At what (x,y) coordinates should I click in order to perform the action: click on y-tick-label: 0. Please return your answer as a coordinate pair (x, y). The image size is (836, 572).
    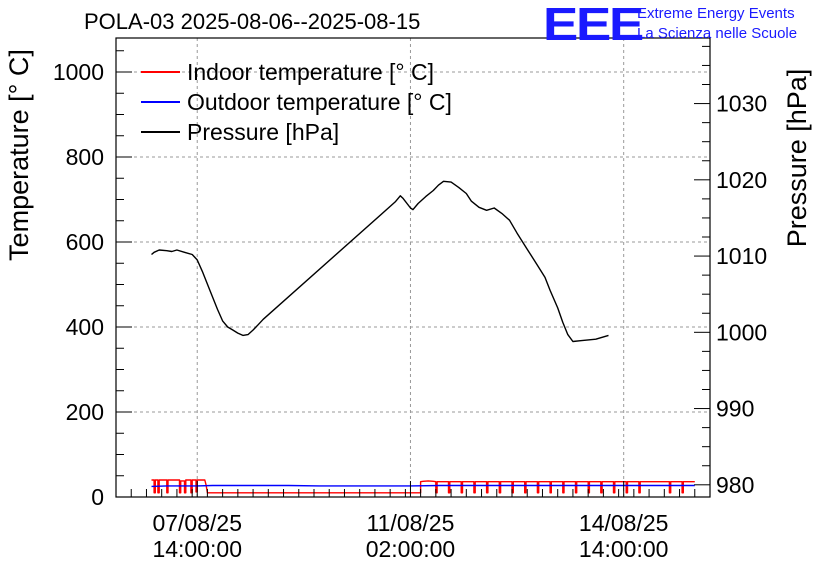
    Looking at the image, I should click on (97, 497).